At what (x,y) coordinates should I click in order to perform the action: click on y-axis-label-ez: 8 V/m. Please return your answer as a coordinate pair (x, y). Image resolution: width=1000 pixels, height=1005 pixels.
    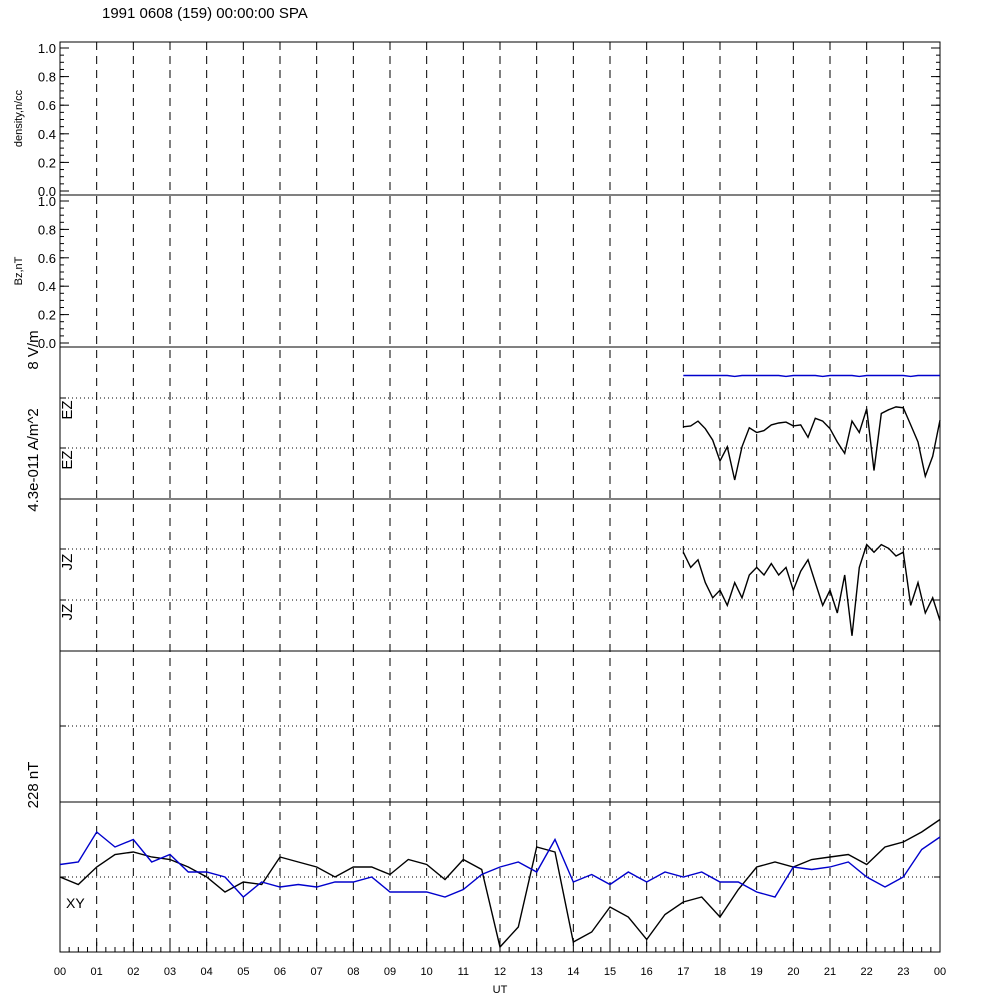
    Looking at the image, I should click on (33, 349).